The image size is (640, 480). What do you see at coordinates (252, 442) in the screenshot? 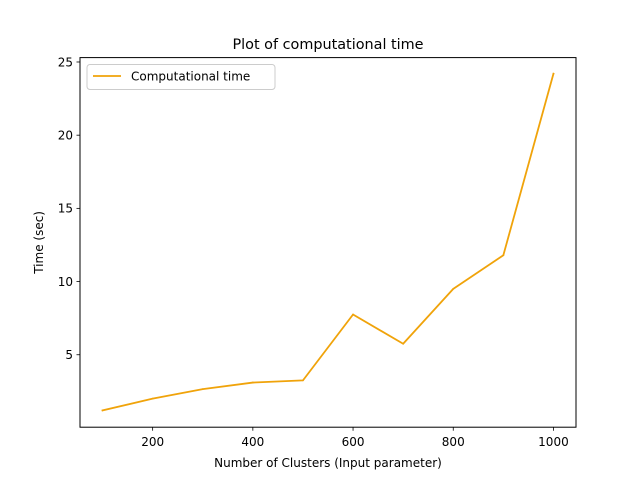
I see `x-tick-label: 400` at bounding box center [252, 442].